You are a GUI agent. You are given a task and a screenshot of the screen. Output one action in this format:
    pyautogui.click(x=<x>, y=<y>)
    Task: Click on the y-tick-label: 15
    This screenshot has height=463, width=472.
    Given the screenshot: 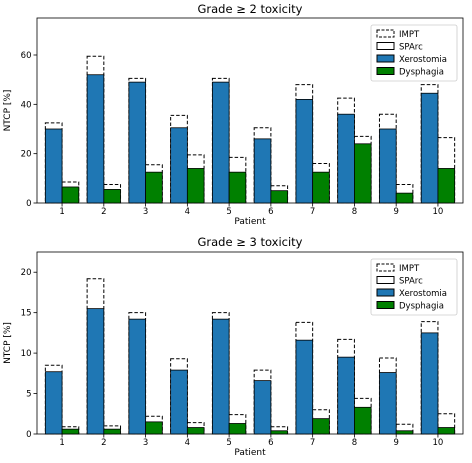 What is the action you would take?
    pyautogui.click(x=26, y=314)
    